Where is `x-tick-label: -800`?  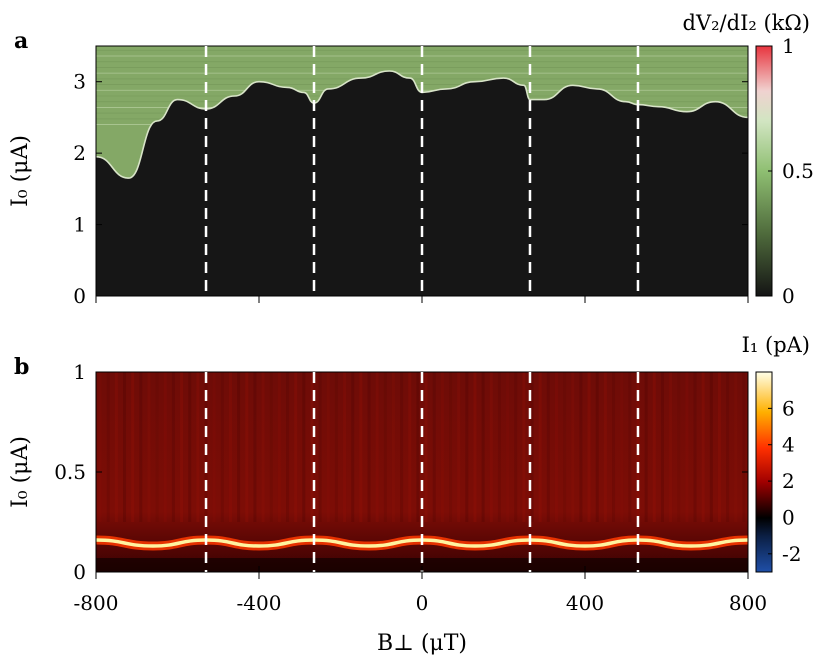 x-tick-label: -800 is located at coordinates (96, 603).